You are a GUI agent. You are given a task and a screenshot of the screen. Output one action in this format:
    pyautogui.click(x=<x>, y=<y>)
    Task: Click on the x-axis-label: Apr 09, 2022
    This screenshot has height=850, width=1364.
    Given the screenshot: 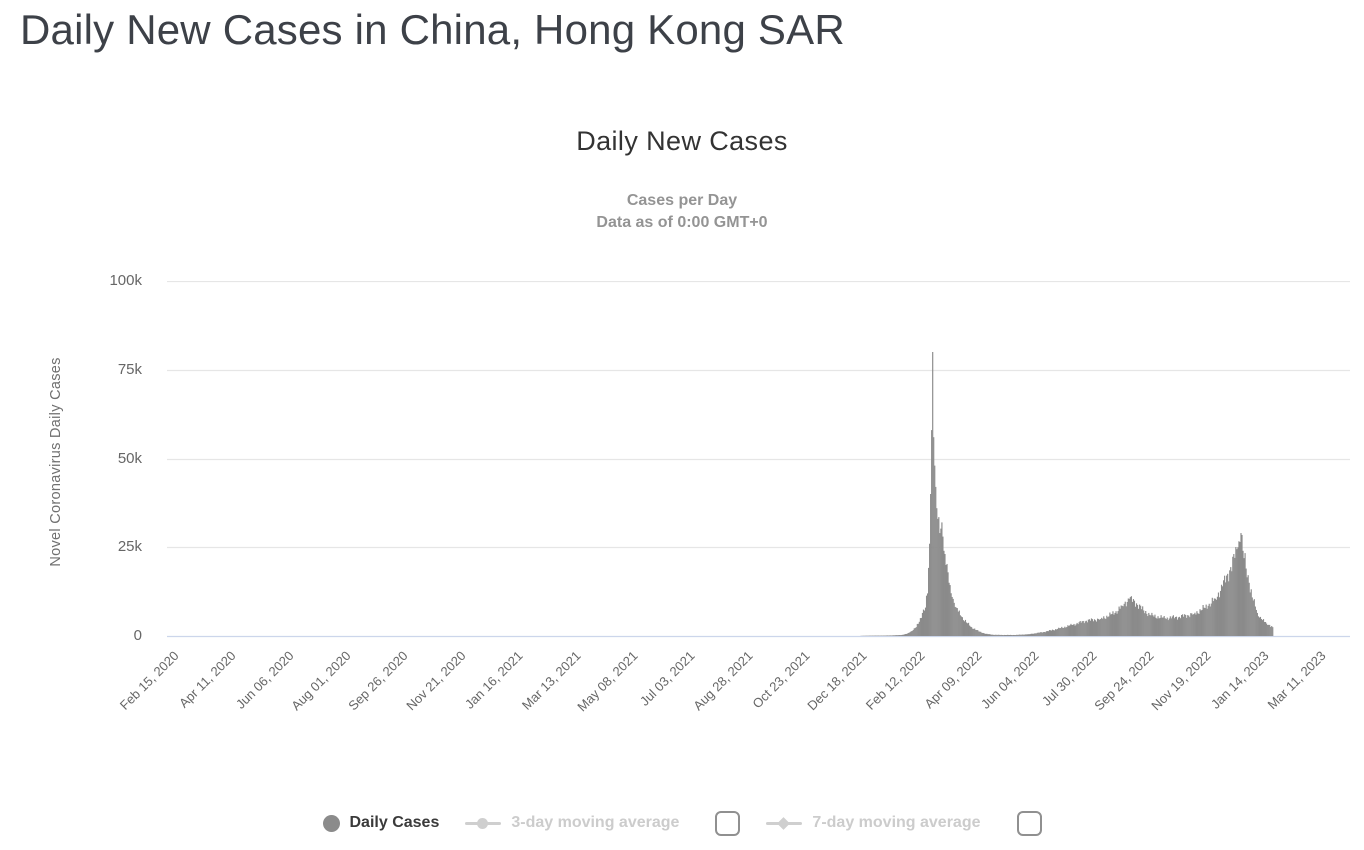 What is the action you would take?
    pyautogui.click(x=953, y=680)
    